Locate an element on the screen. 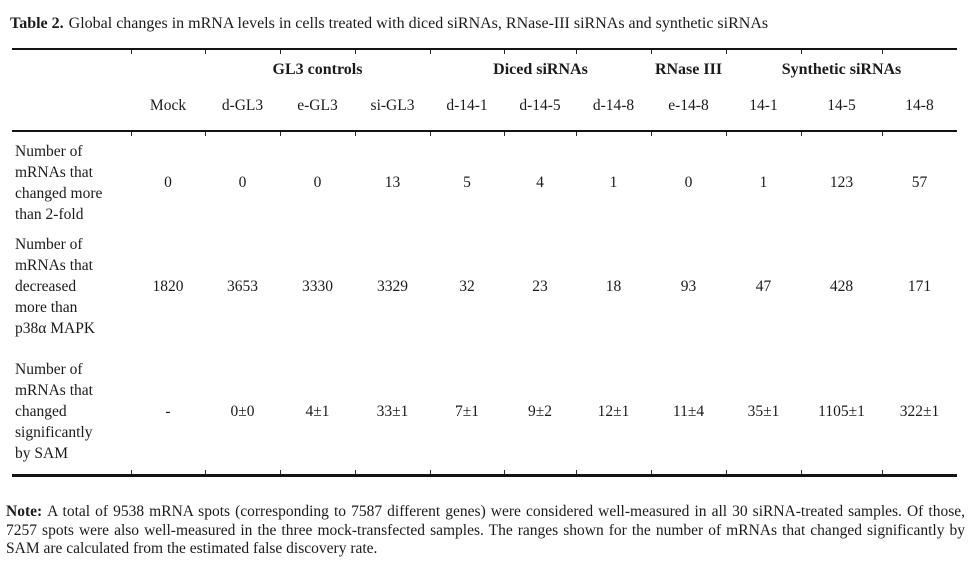 The image size is (971, 561). column-header-e-14-8: e-14-8 is located at coordinates (688, 105).